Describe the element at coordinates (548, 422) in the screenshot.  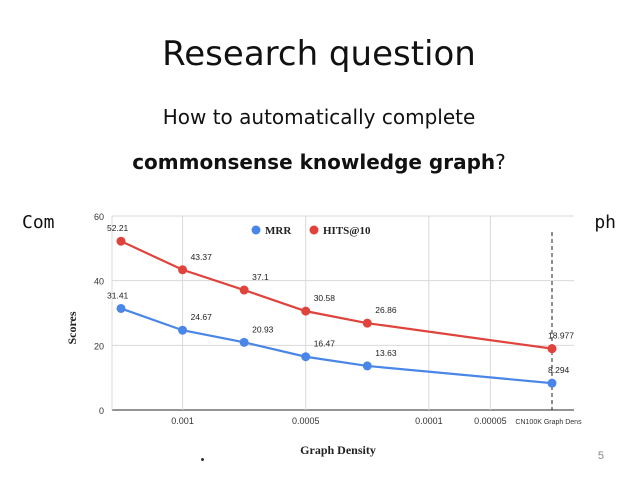
I see `x-tick-label: CN100K Graph Density` at that location.